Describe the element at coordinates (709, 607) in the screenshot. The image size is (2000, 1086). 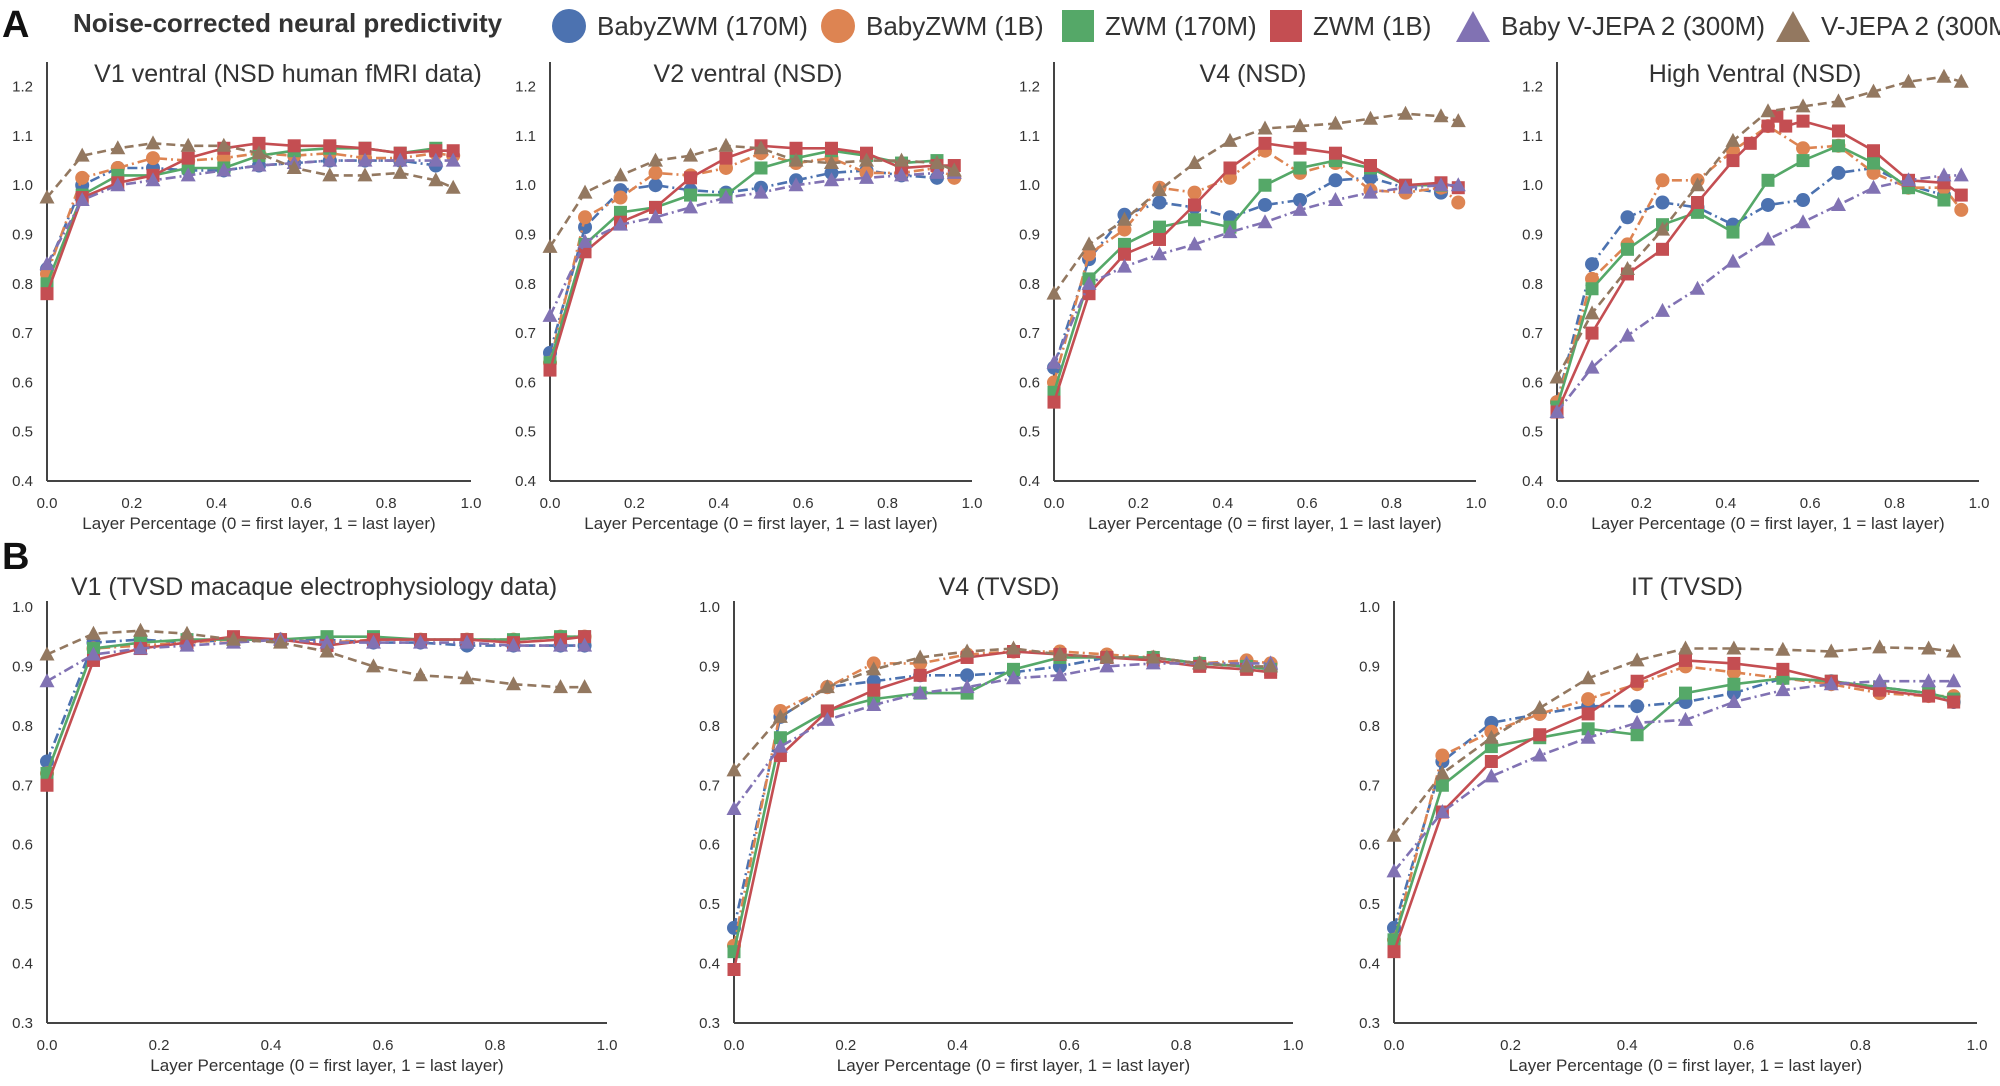
I see `y-tick-label: 1.0` at that location.